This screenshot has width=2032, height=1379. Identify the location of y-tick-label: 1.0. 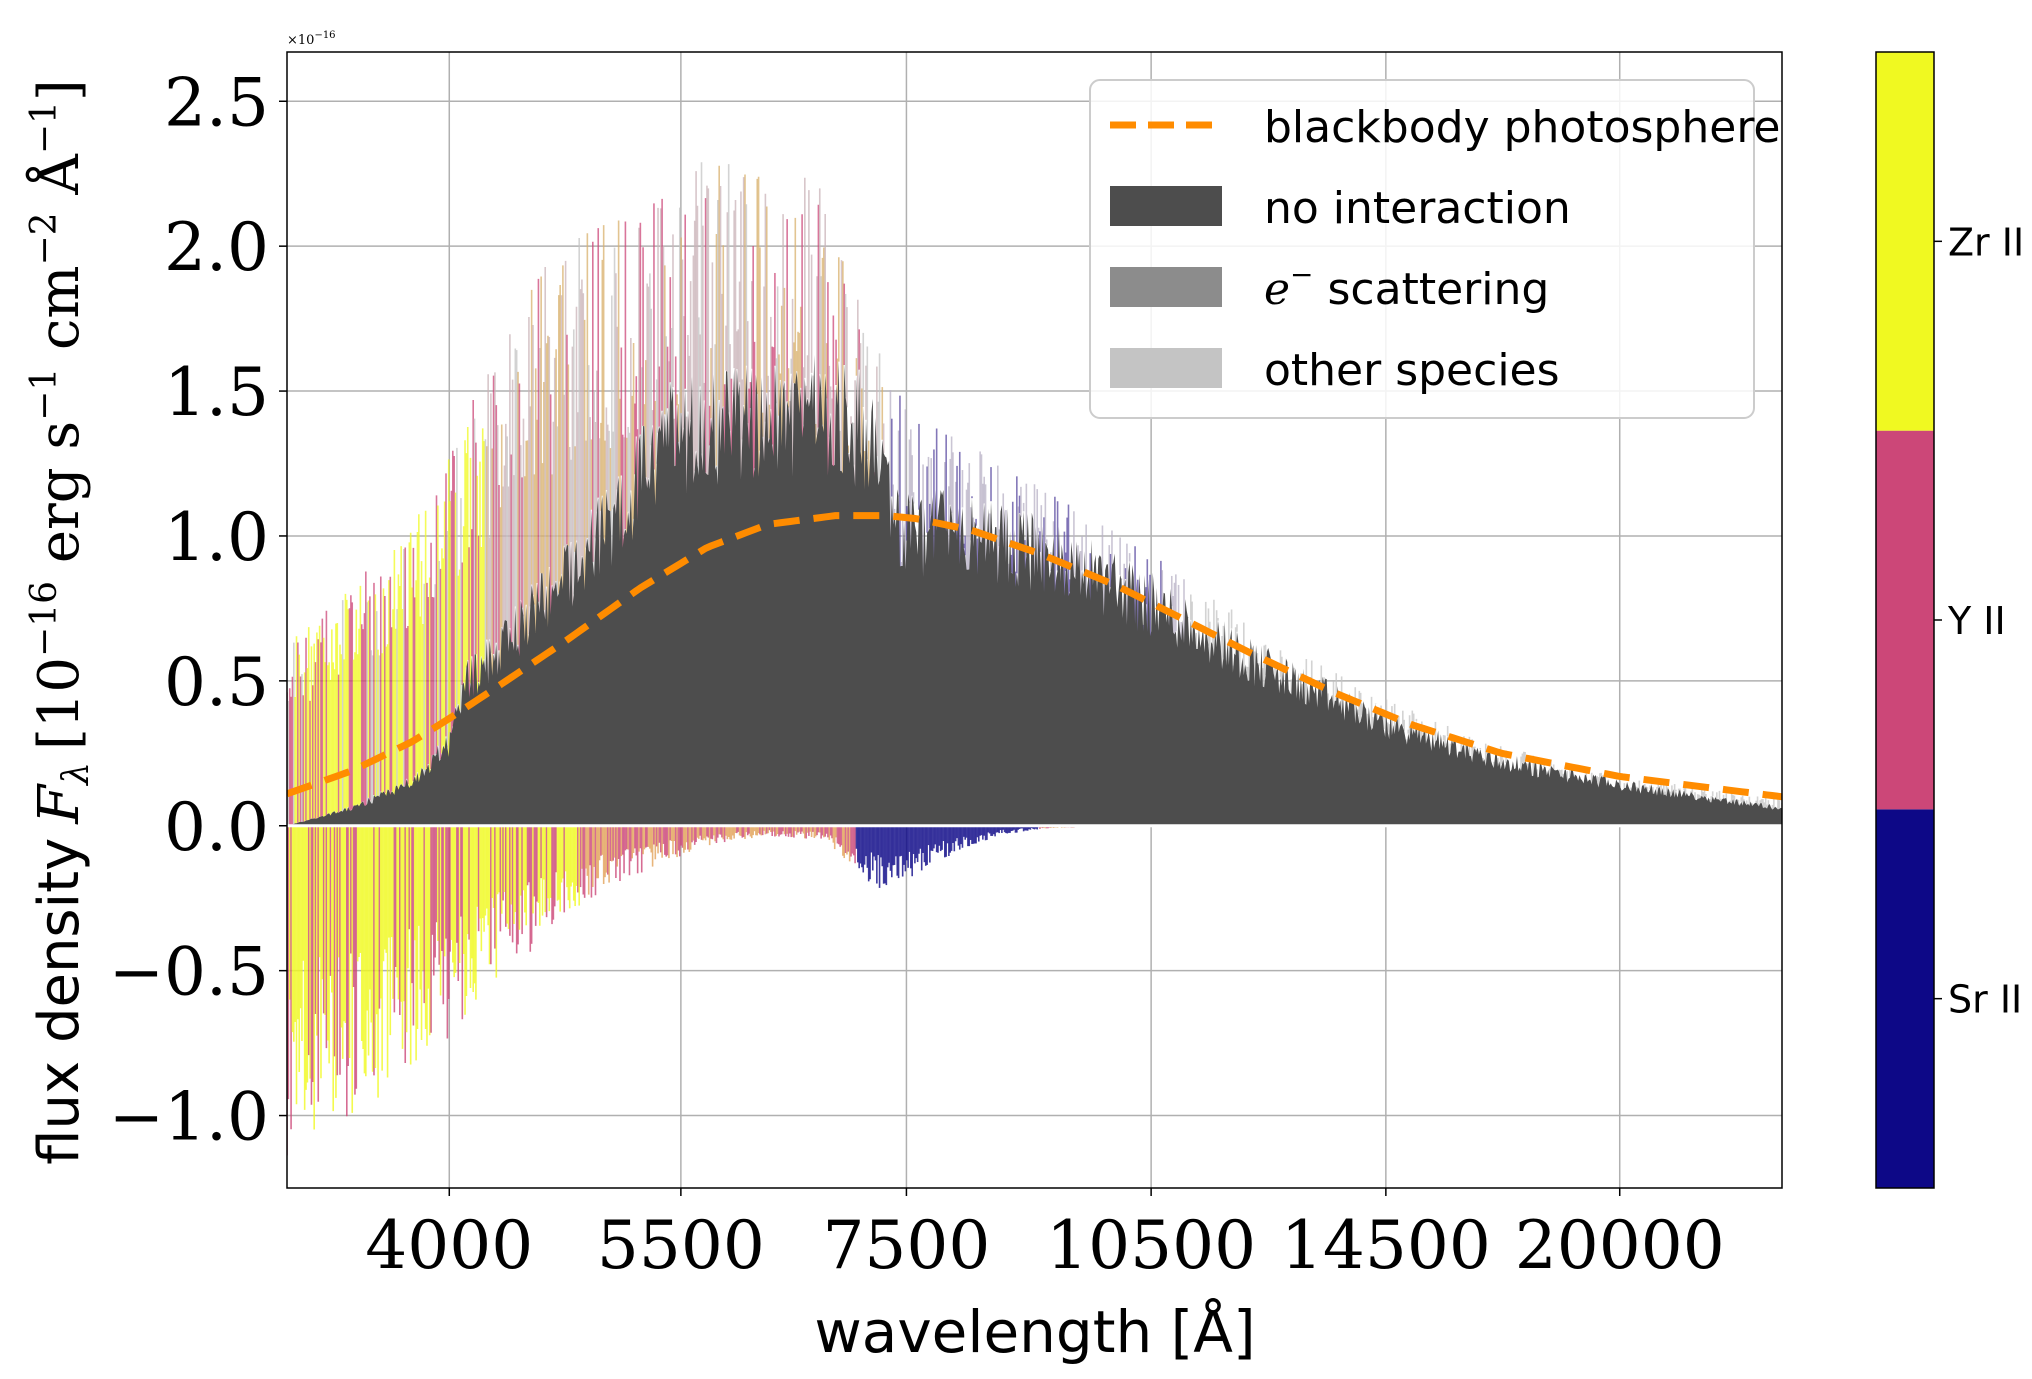
(216, 537).